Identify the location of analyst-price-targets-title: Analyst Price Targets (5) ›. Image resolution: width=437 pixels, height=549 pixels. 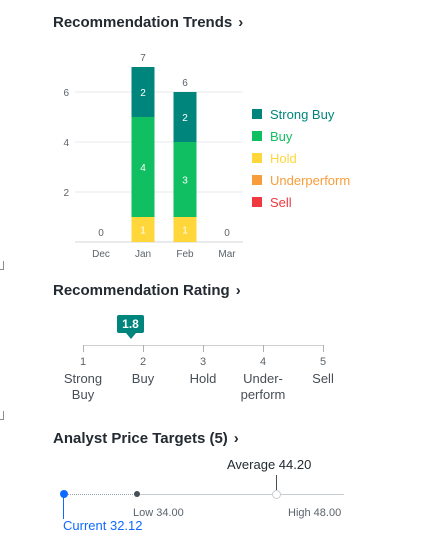
(146, 438).